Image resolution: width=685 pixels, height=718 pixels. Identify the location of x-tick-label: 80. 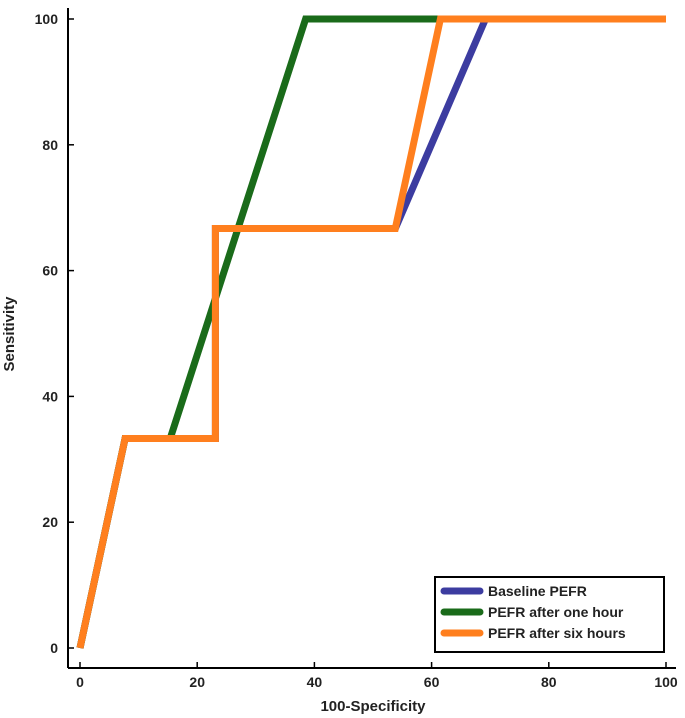
(549, 682).